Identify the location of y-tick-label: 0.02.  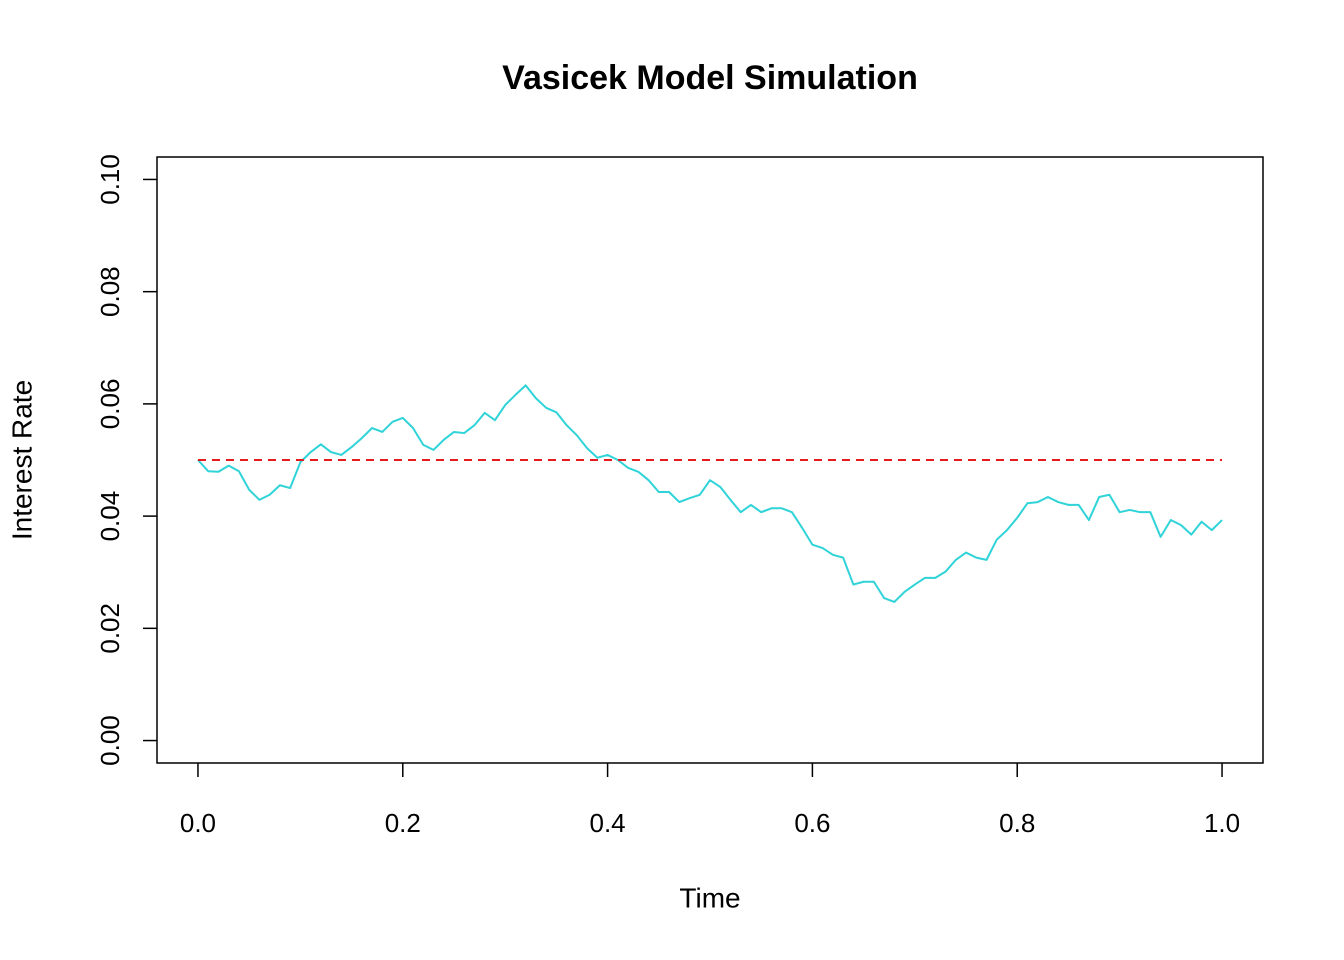
(110, 628).